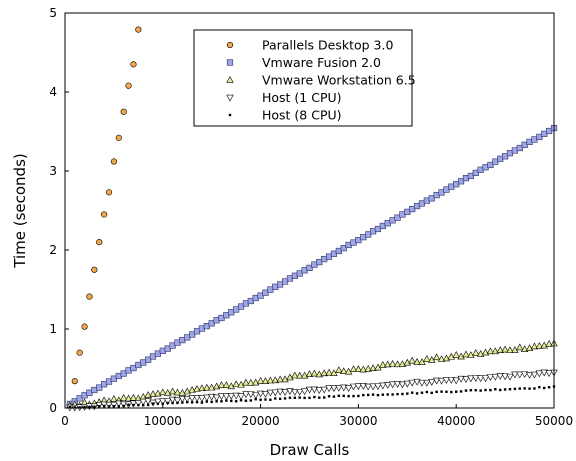 The width and height of the screenshot is (576, 461). What do you see at coordinates (554, 421) in the screenshot?
I see `x-tick-label: 50000` at bounding box center [554, 421].